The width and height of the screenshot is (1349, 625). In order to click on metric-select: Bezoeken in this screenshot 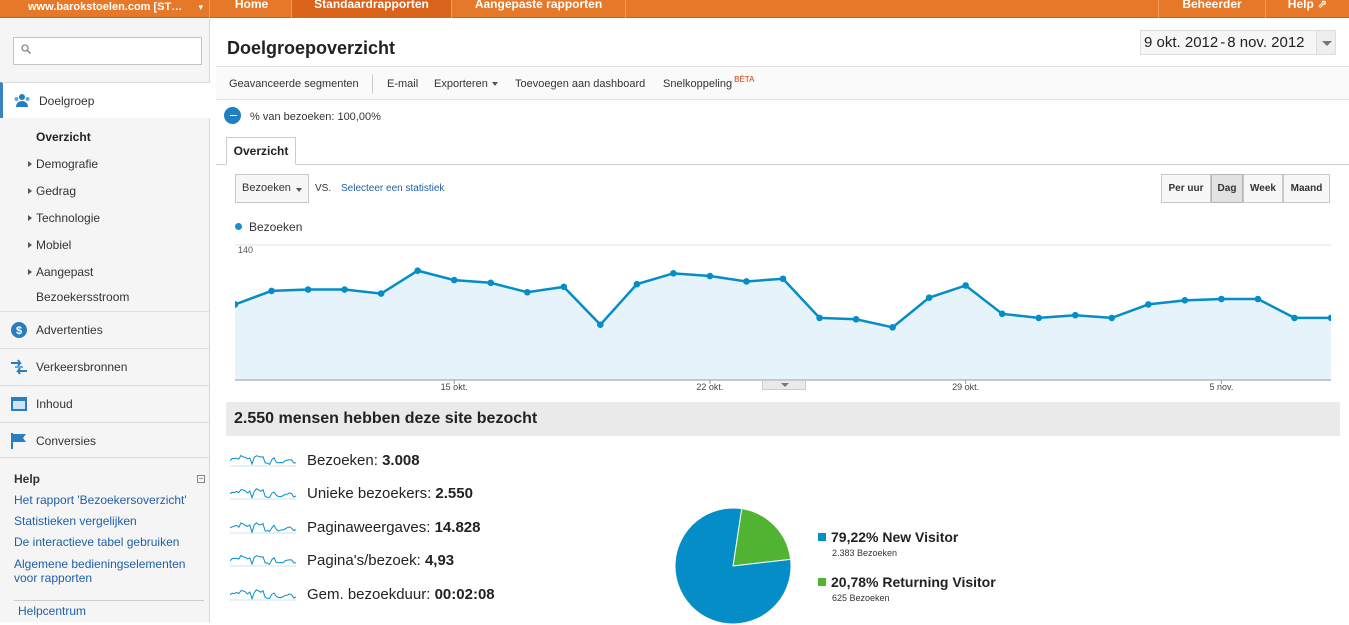, I will do `click(272, 188)`.